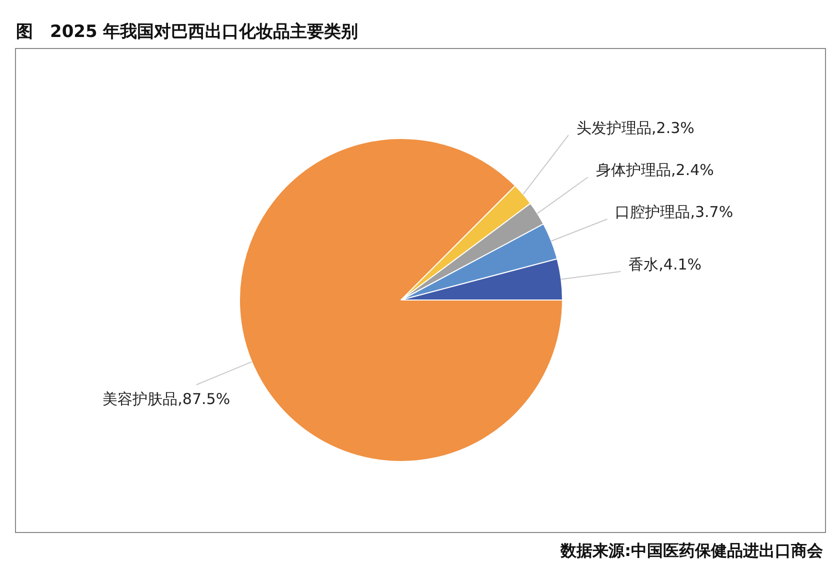 The height and width of the screenshot is (587, 831). I want to click on slice-label: 身体护理品,2.4%, so click(655, 170).